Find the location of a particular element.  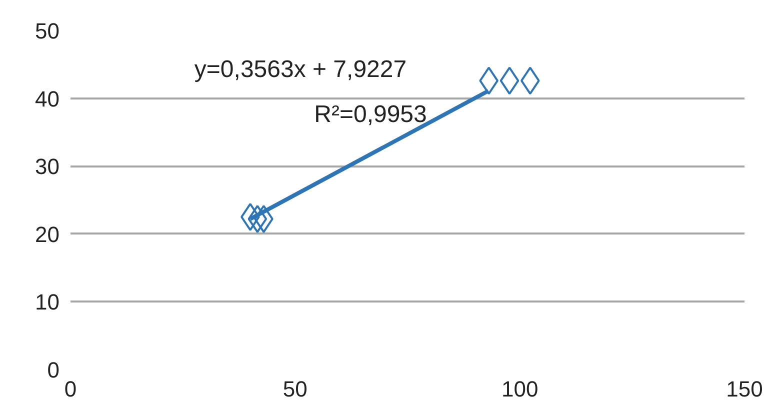

x-tick-label: 50 is located at coordinates (295, 389).